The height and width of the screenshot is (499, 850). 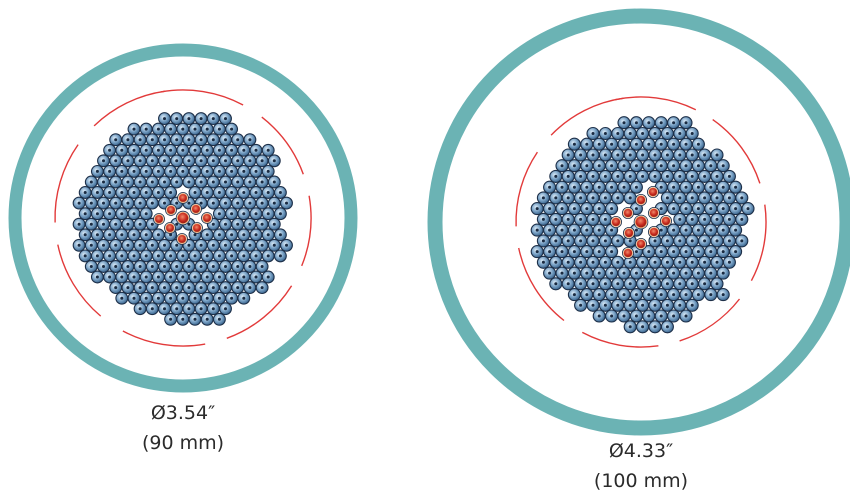 What do you see at coordinates (183, 413) in the screenshot?
I see `diameter-inches-label: Ø3.54″` at bounding box center [183, 413].